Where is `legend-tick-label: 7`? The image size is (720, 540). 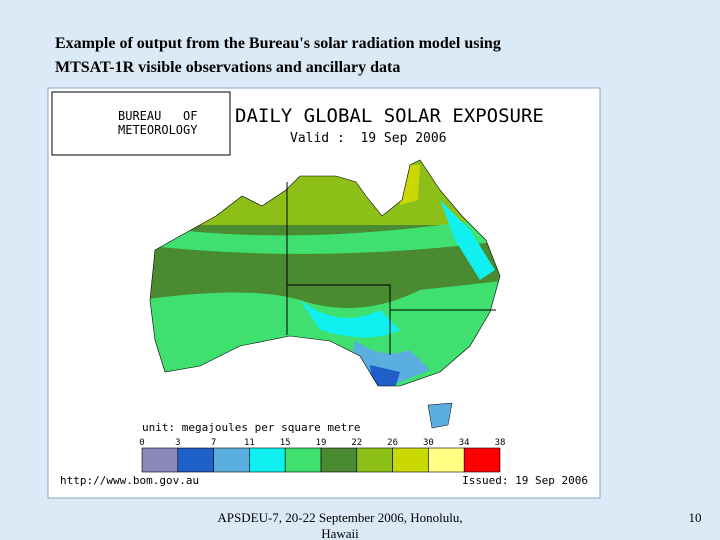 legend-tick-label: 7 is located at coordinates (213, 443).